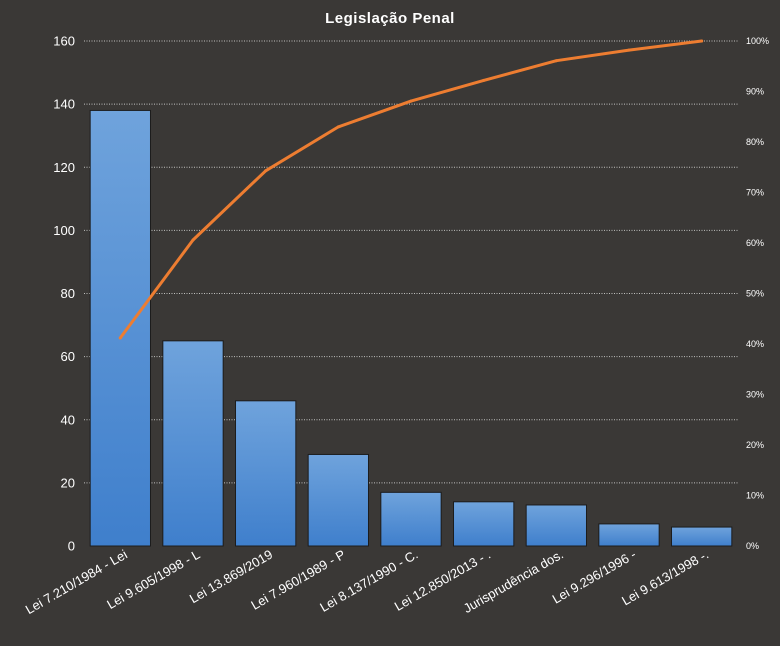 Image resolution: width=780 pixels, height=646 pixels. Describe the element at coordinates (71, 546) in the screenshot. I see `y-tick-label: 0` at that location.